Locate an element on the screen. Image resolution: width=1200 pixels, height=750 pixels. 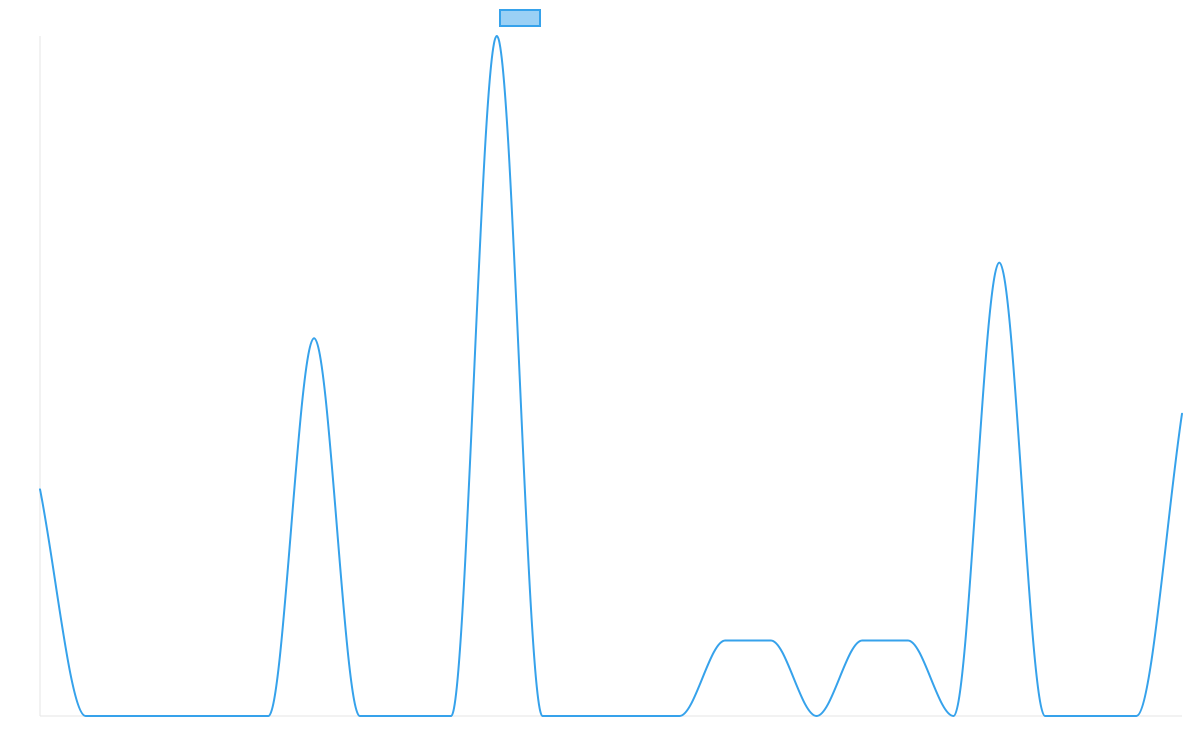
legend is located at coordinates (520, 18).